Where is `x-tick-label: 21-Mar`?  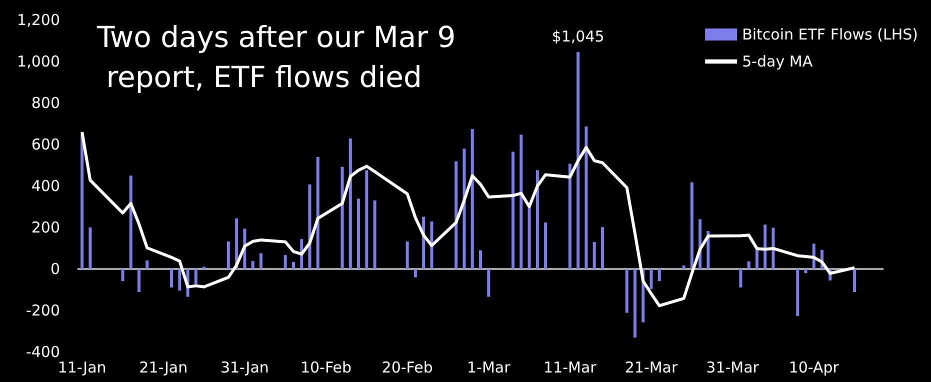 x-tick-label: 21-Mar is located at coordinates (651, 367).